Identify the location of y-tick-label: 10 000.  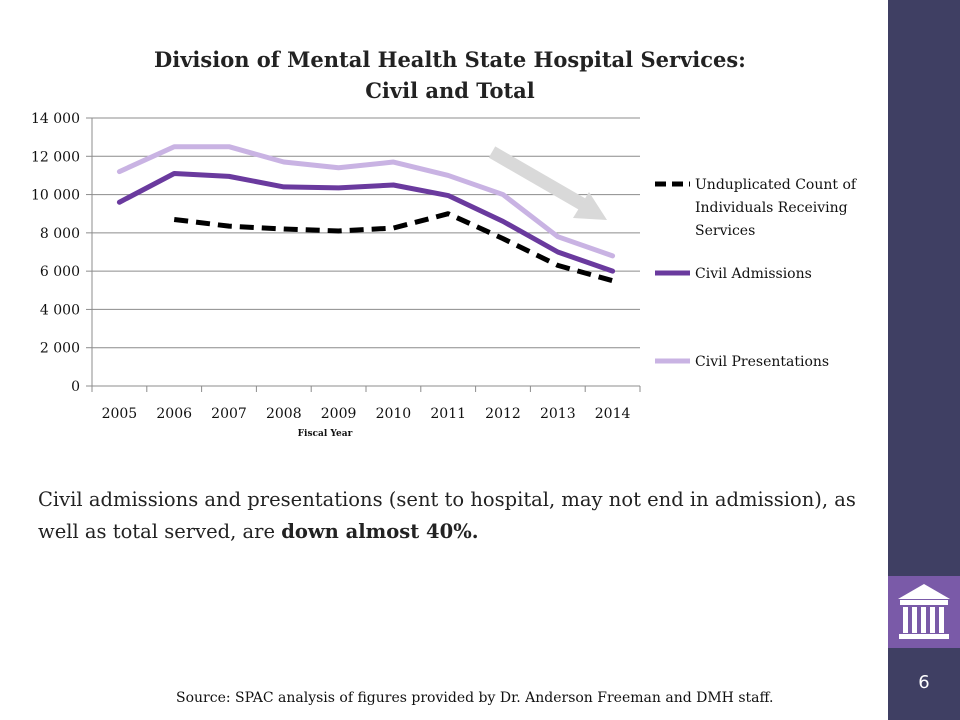
(55, 196).